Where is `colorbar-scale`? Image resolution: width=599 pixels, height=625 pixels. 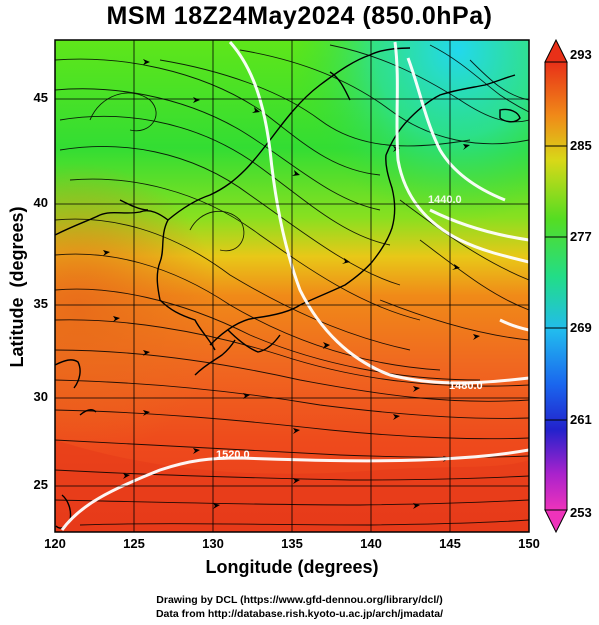
colorbar-scale is located at coordinates (556, 286).